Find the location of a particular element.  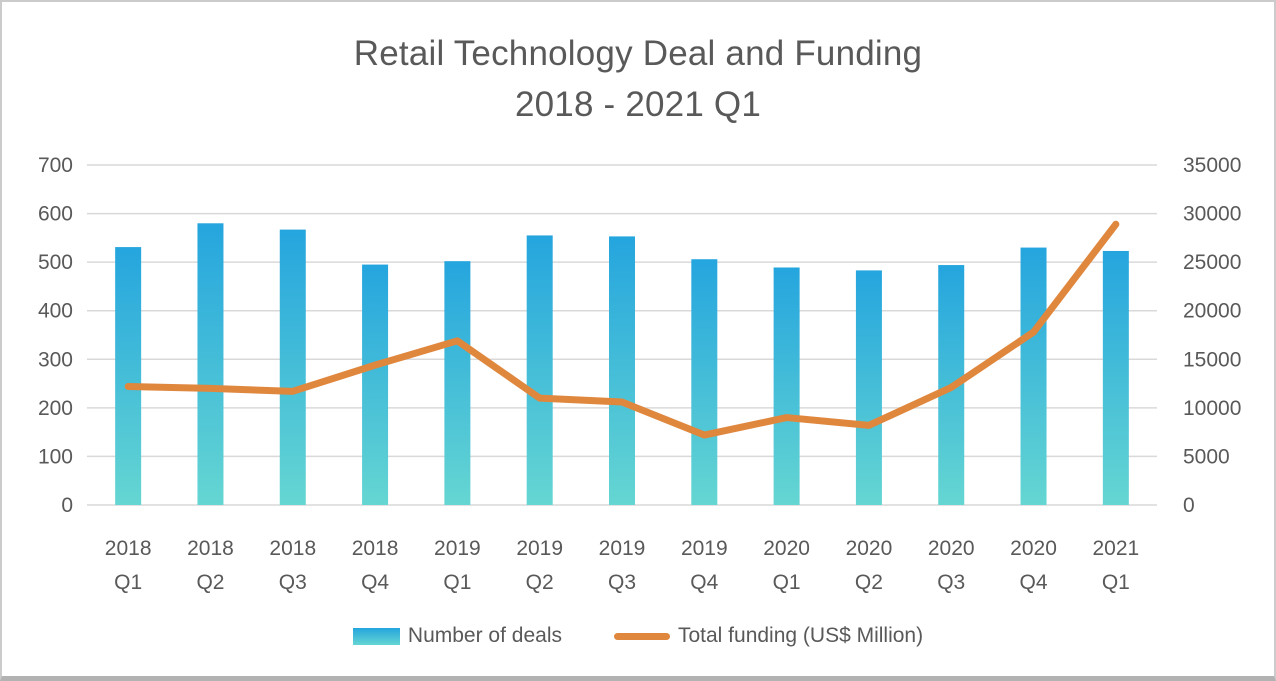

y-axis-tick-label-right: 35000 is located at coordinates (1212, 165).